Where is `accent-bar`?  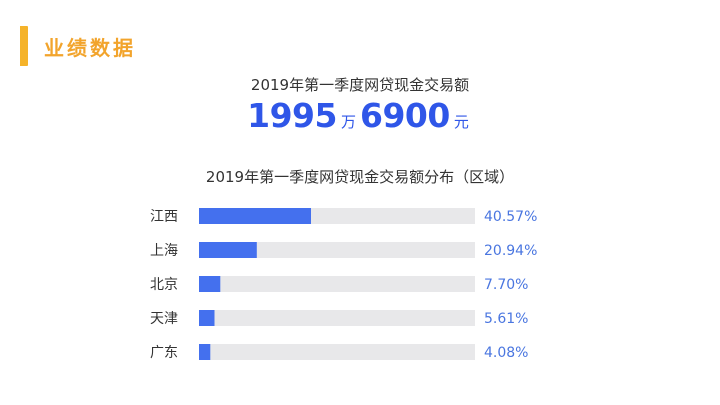
accent-bar is located at coordinates (24, 46).